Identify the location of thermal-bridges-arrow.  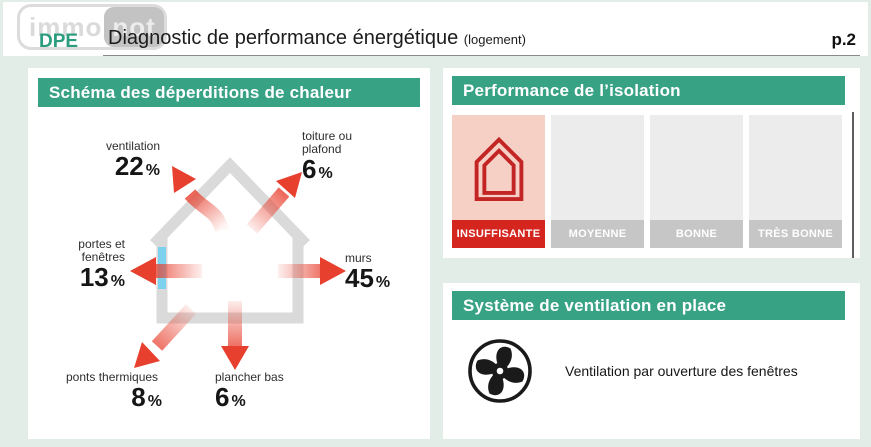
(165, 336).